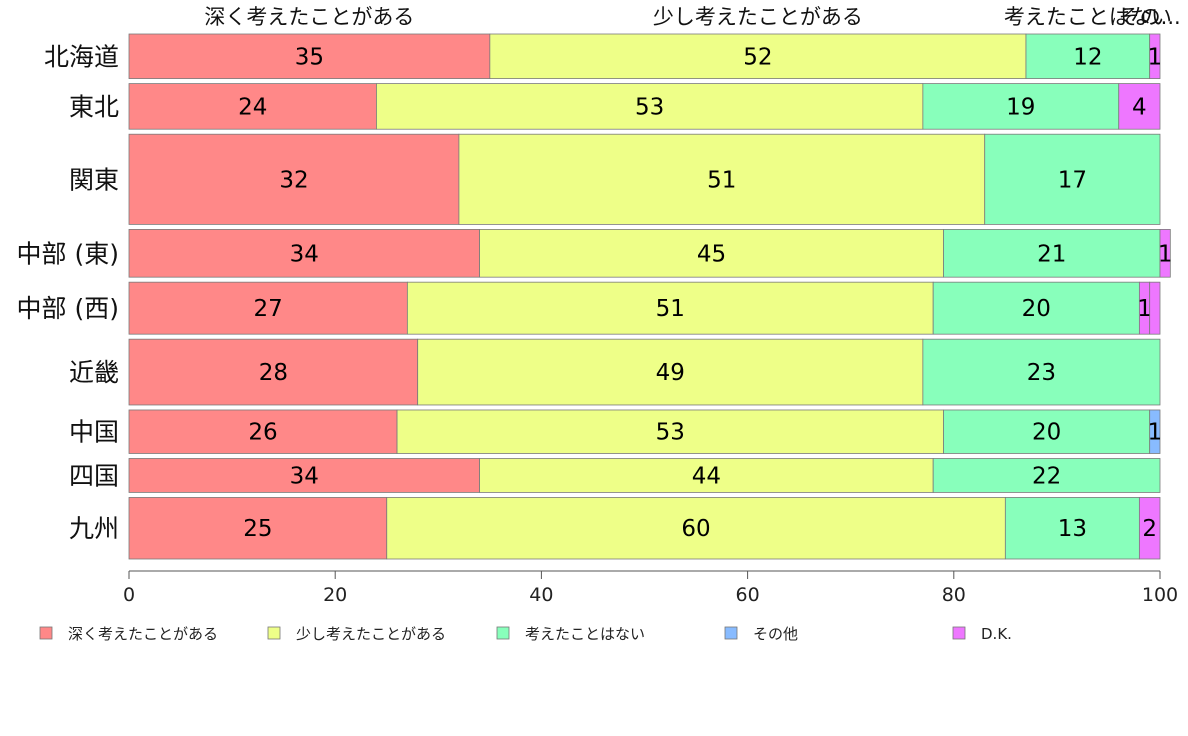  Describe the element at coordinates (1088, 17) in the screenshot. I see `top-series-label: 考えたことはない` at that location.